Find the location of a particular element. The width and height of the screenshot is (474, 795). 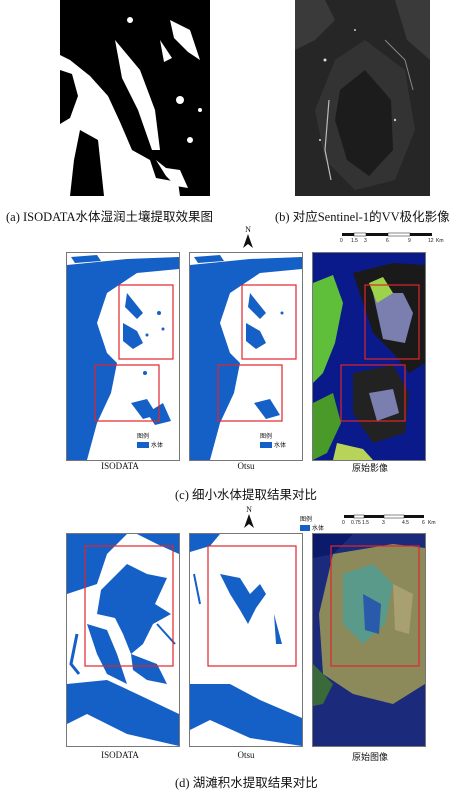

legend-c-title: 图例 is located at coordinates (143, 437).